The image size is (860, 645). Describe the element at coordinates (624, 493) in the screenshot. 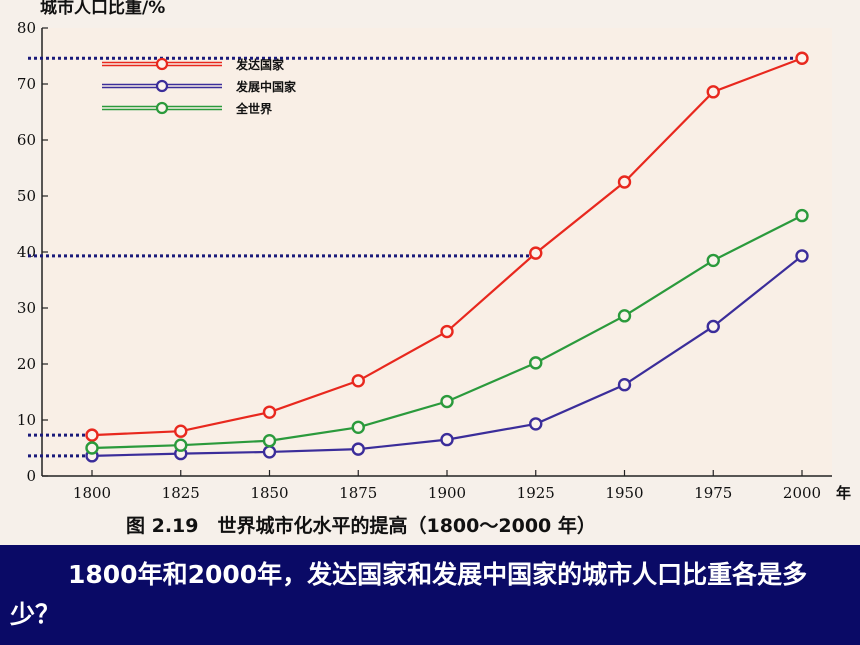

I see `x-tick-label: 1950` at that location.